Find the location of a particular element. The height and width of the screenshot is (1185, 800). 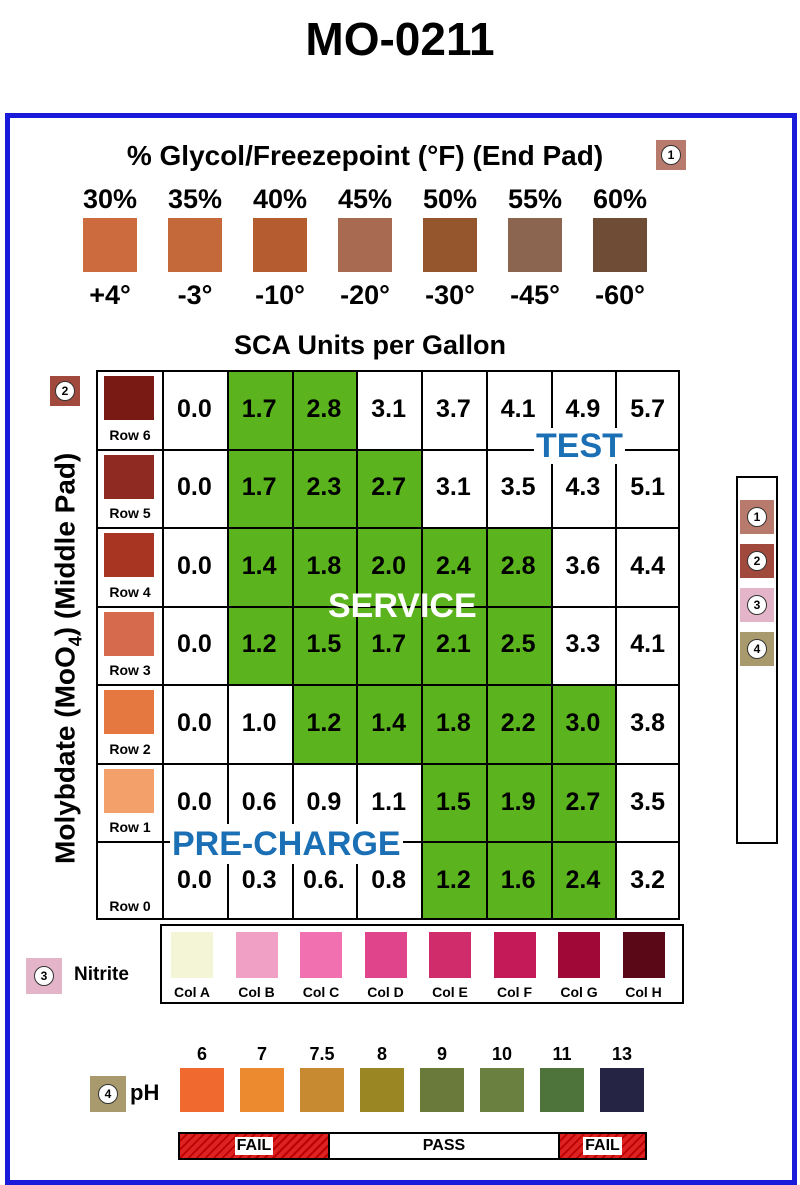

sca-value: 2.4 is located at coordinates (583, 880).